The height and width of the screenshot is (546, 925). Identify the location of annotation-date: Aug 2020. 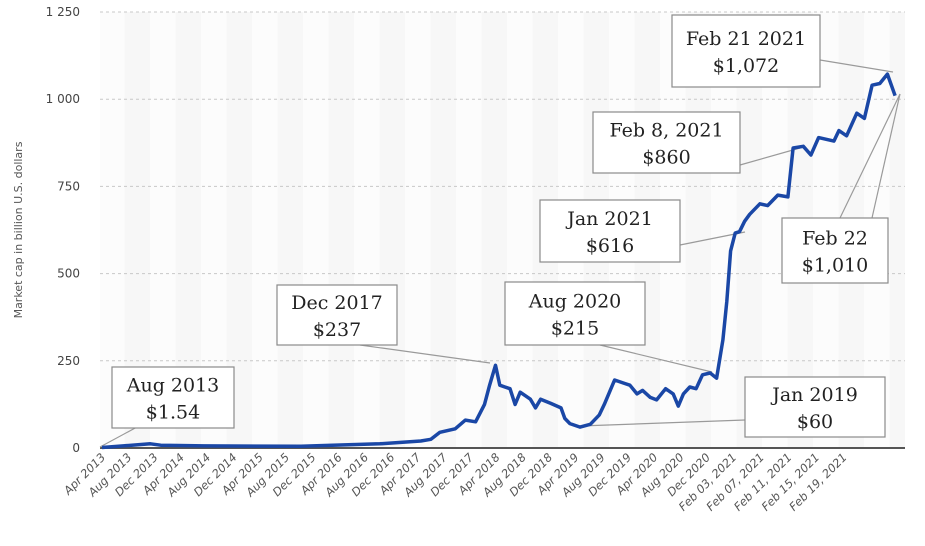
(575, 302).